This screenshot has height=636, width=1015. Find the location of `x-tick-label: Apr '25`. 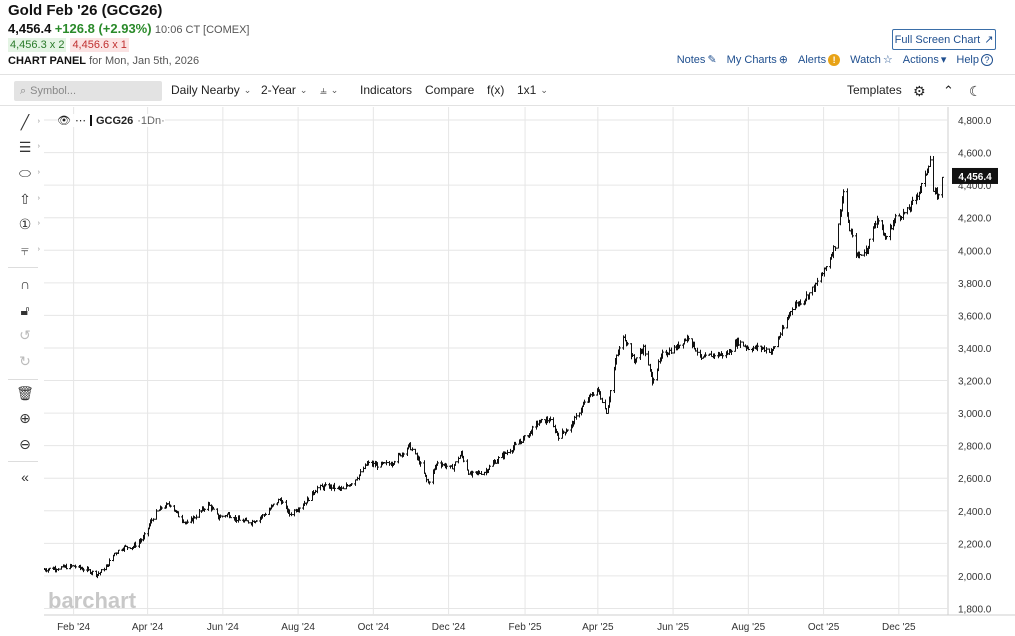

x-tick-label: Apr '25 is located at coordinates (598, 627).